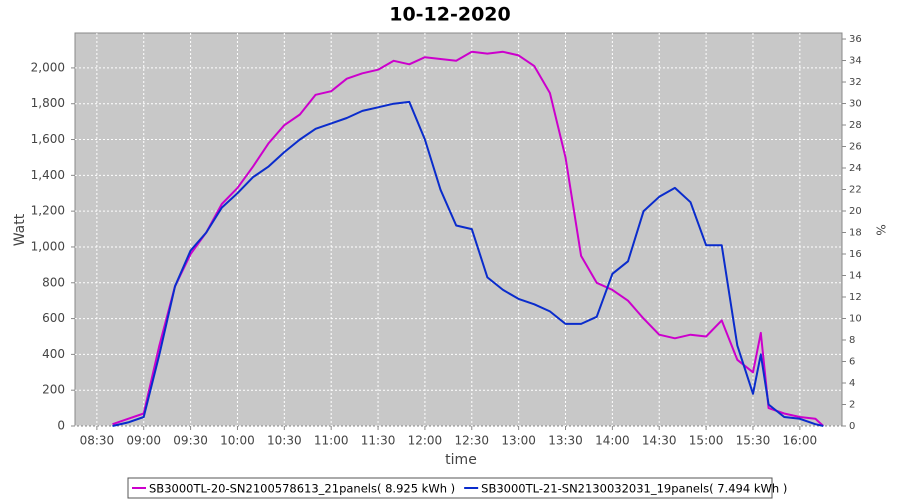 The height and width of the screenshot is (500, 900). Describe the element at coordinates (855, 190) in the screenshot. I see `y2-tick-label: 22` at that location.